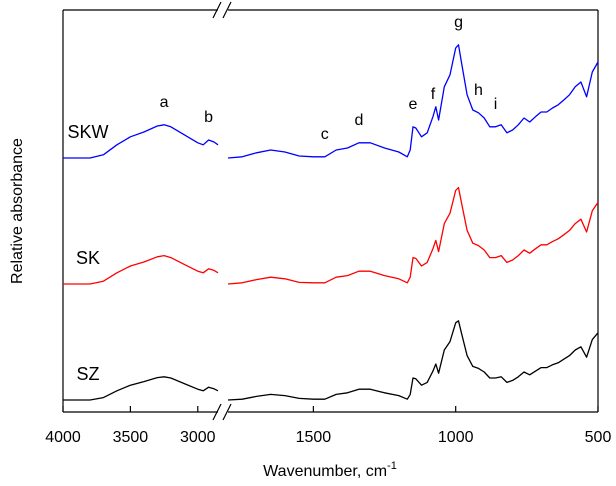  Describe the element at coordinates (325, 134) in the screenshot. I see `peak-annotation: c` at that location.